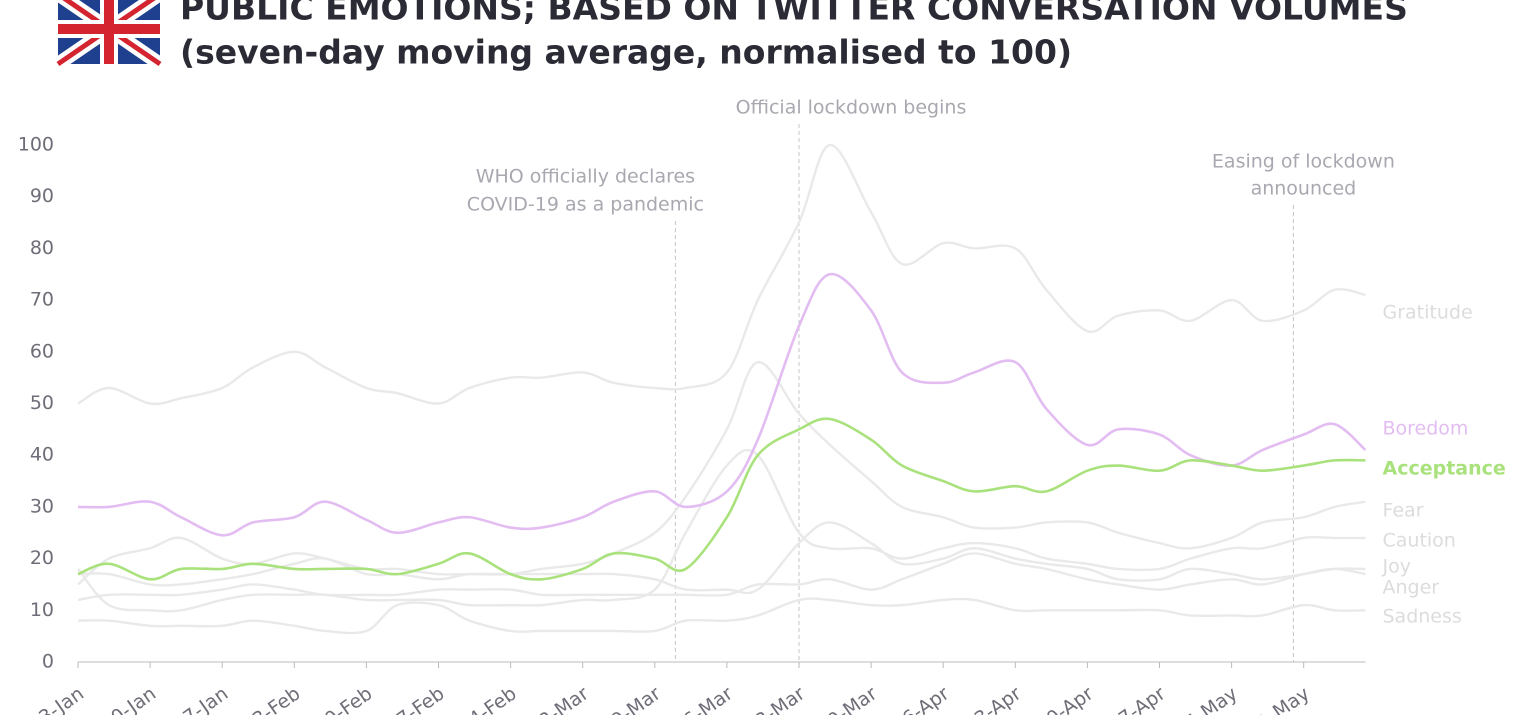 The width and height of the screenshot is (1522, 715). What do you see at coordinates (1422, 617) in the screenshot?
I see `series-label: Sadness` at bounding box center [1422, 617].